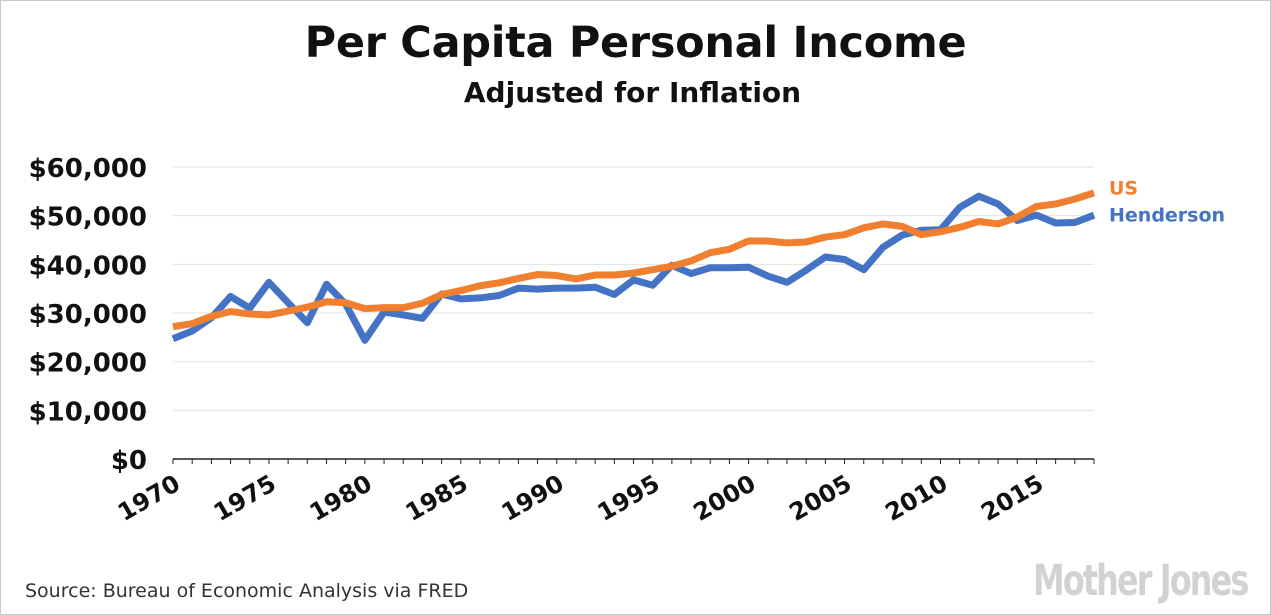 The image size is (1271, 615). Describe the element at coordinates (632, 92) in the screenshot. I see `chart-subtitle: Adjusted for Inflation` at that location.